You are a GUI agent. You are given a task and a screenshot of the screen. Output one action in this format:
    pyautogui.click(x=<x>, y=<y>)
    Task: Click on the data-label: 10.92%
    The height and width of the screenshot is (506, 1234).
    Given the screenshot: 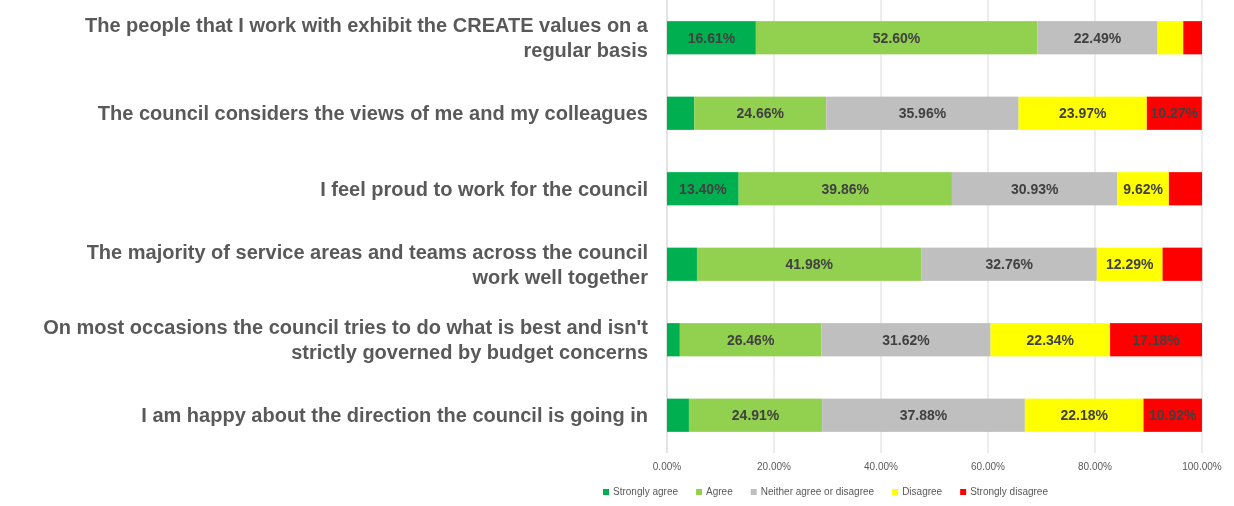 What is the action you would take?
    pyautogui.click(x=1173, y=415)
    